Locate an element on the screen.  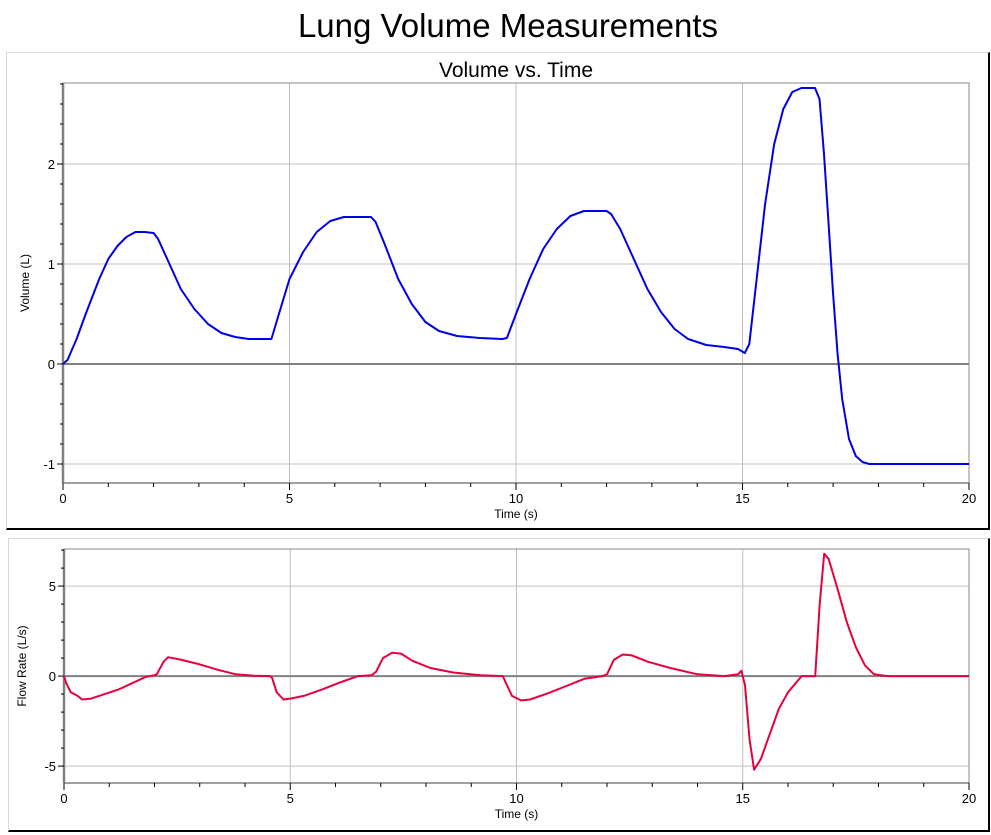
chart-subtitle: Volume vs. Time is located at coordinates (516, 70).